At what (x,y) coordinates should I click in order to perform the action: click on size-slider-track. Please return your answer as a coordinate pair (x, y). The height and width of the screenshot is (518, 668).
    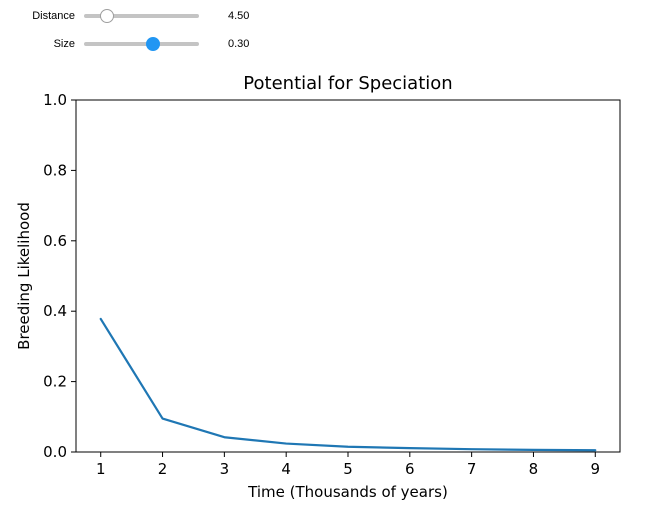
    Looking at the image, I should click on (141, 44).